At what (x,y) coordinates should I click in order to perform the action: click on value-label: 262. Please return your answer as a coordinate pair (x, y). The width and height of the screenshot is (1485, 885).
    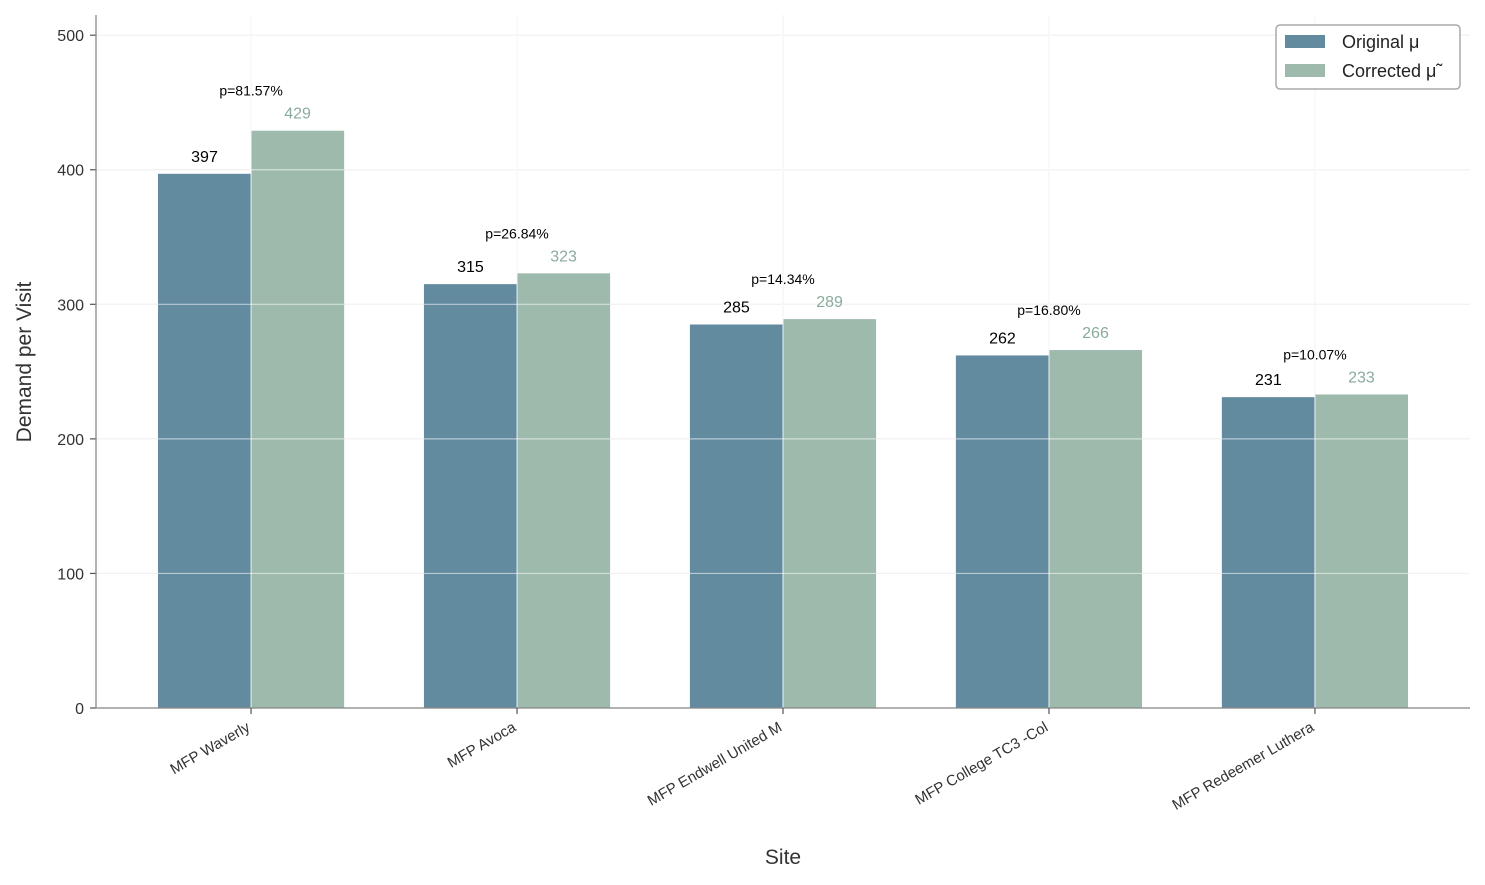
    Looking at the image, I should click on (1002, 338).